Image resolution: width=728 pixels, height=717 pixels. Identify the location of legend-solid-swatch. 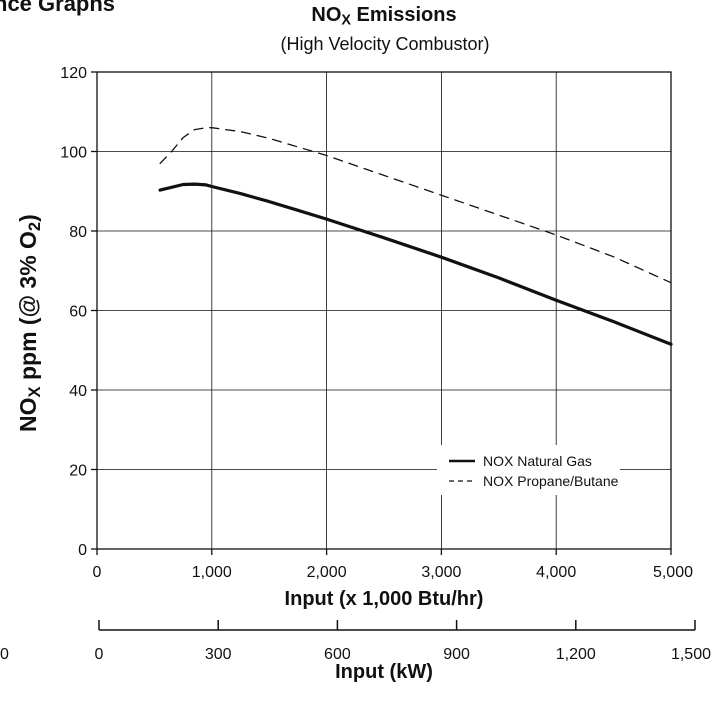
(462, 461).